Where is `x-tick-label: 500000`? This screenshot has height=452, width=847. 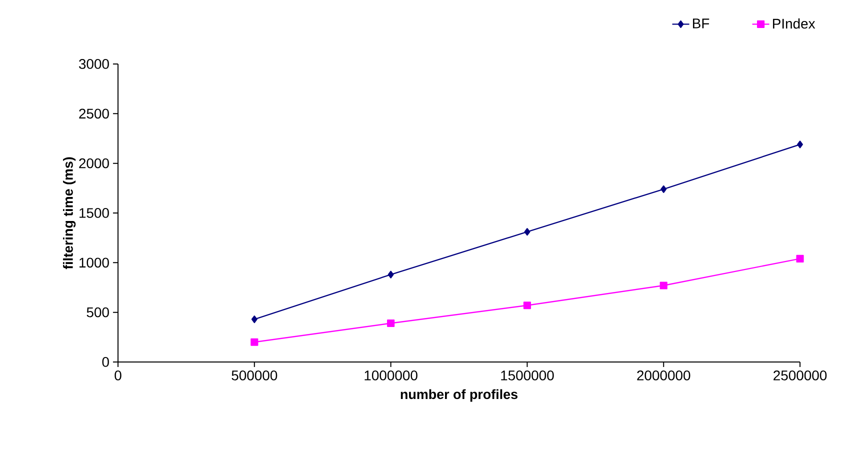
x-tick-label: 500000 is located at coordinates (255, 375).